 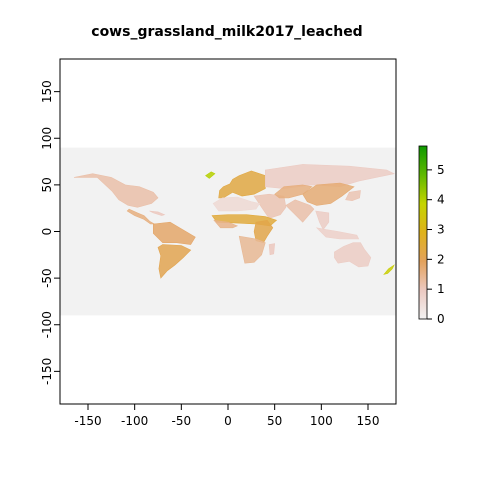 I want to click on region-indonesia, so click(x=337, y=233).